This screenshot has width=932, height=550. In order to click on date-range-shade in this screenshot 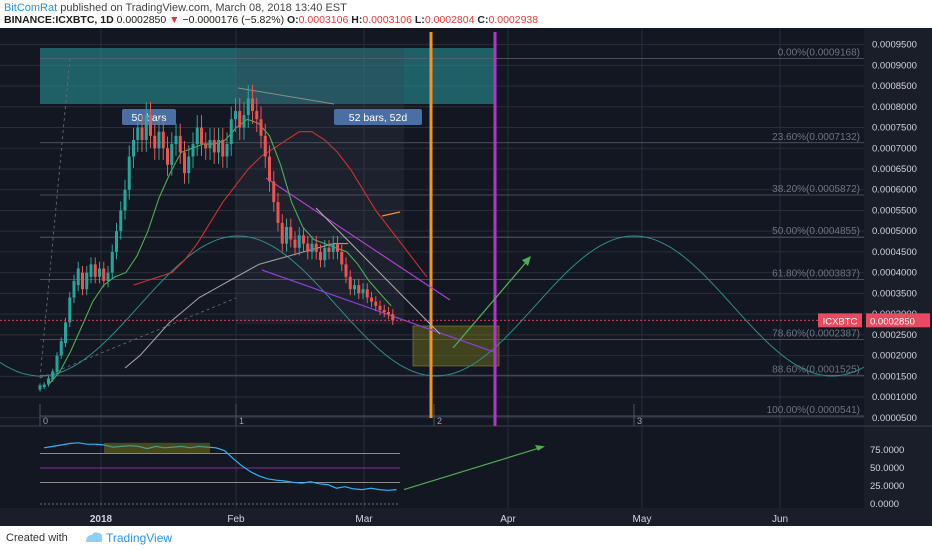, I will do `click(320, 186)`.